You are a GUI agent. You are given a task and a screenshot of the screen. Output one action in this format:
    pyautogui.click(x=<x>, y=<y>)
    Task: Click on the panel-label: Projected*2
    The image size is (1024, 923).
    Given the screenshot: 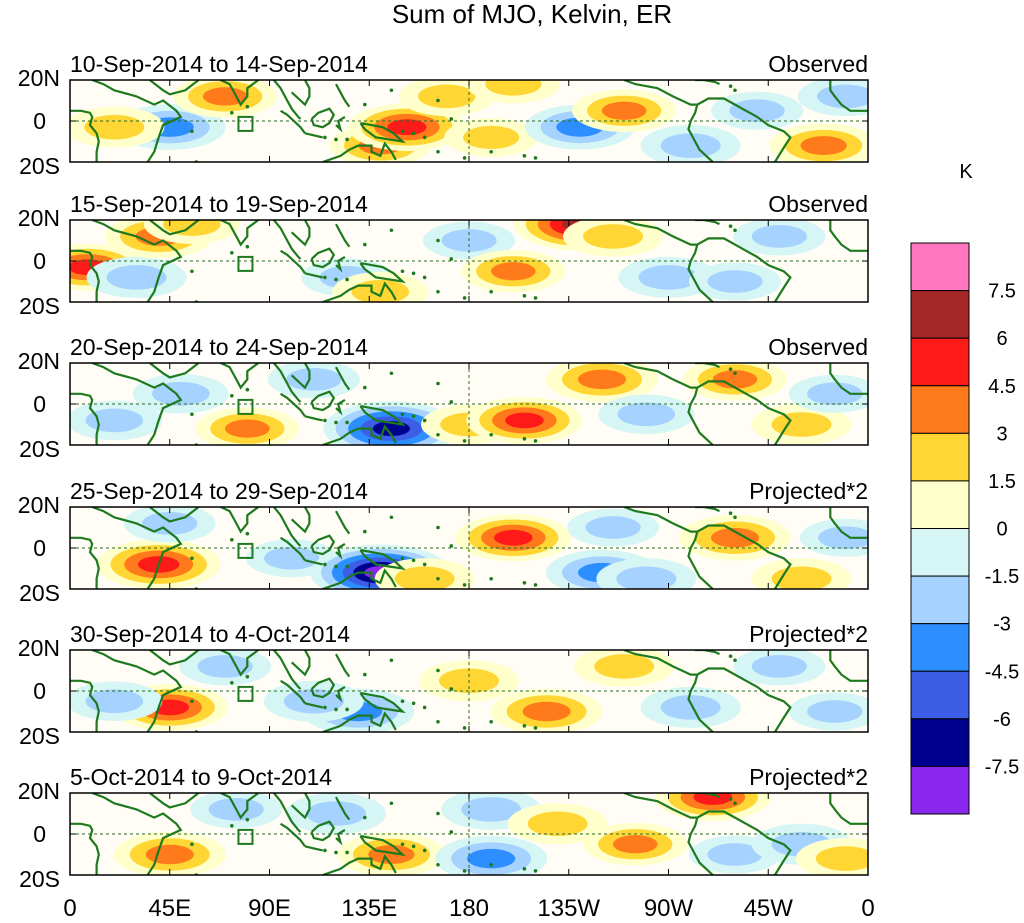 What is the action you would take?
    pyautogui.click(x=808, y=634)
    